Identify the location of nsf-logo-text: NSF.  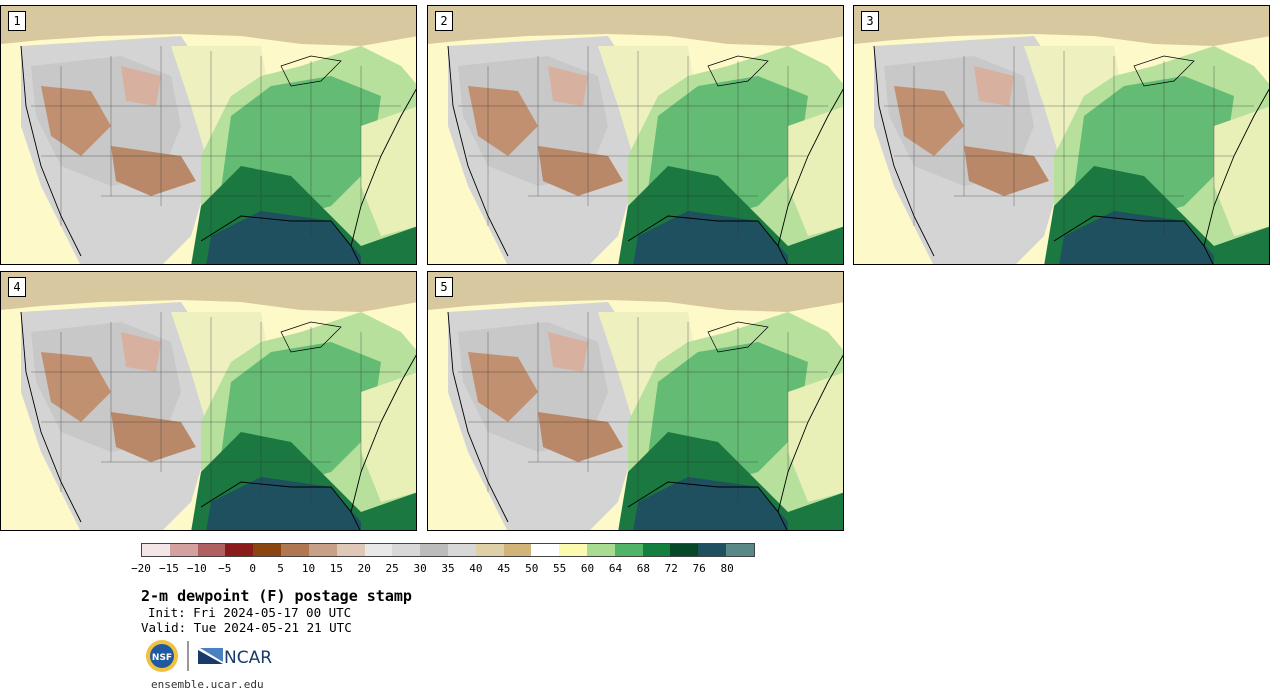
(162, 658).